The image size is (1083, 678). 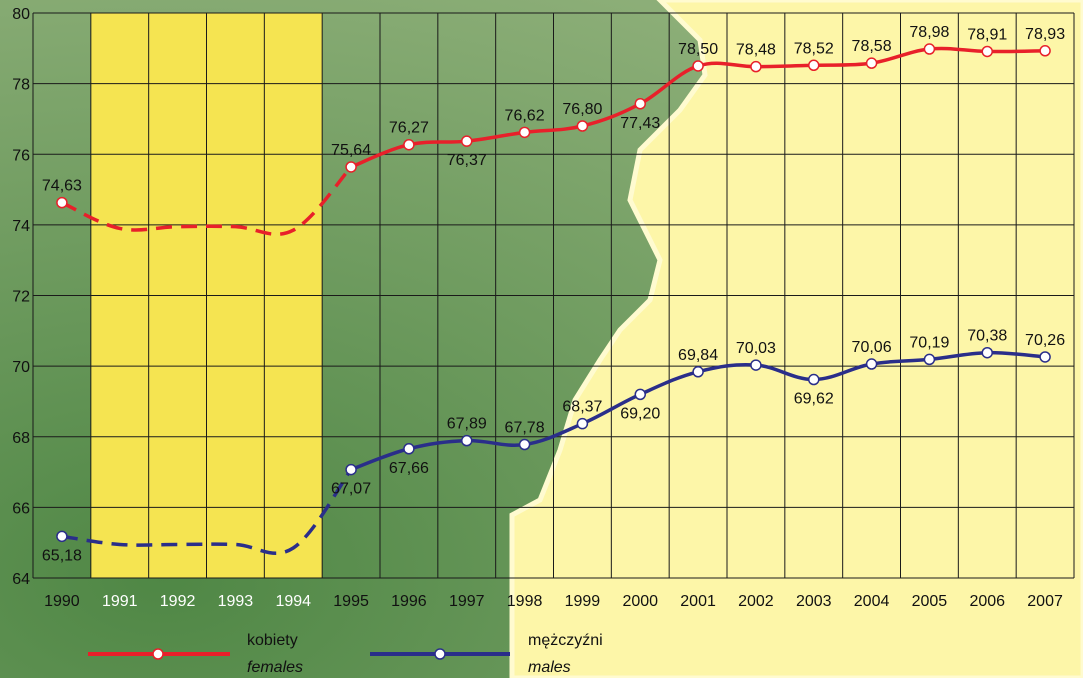 What do you see at coordinates (987, 336) in the screenshot?
I see `data-label-males: 70,38` at bounding box center [987, 336].